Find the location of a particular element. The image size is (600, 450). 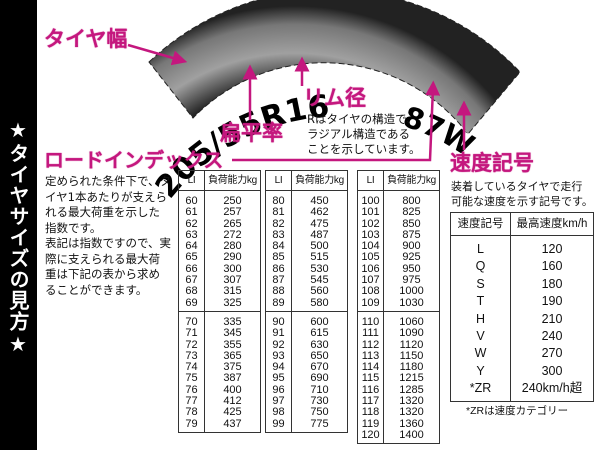

table-row: 76 400 is located at coordinates (219, 390).